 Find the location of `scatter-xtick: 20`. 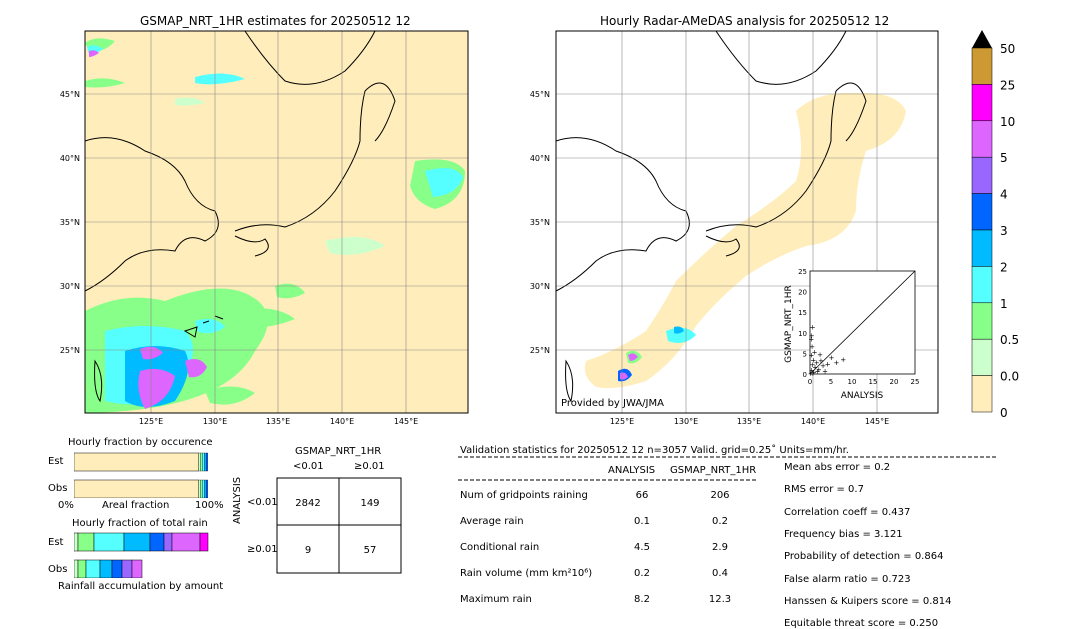

scatter-xtick: 20 is located at coordinates (894, 382).